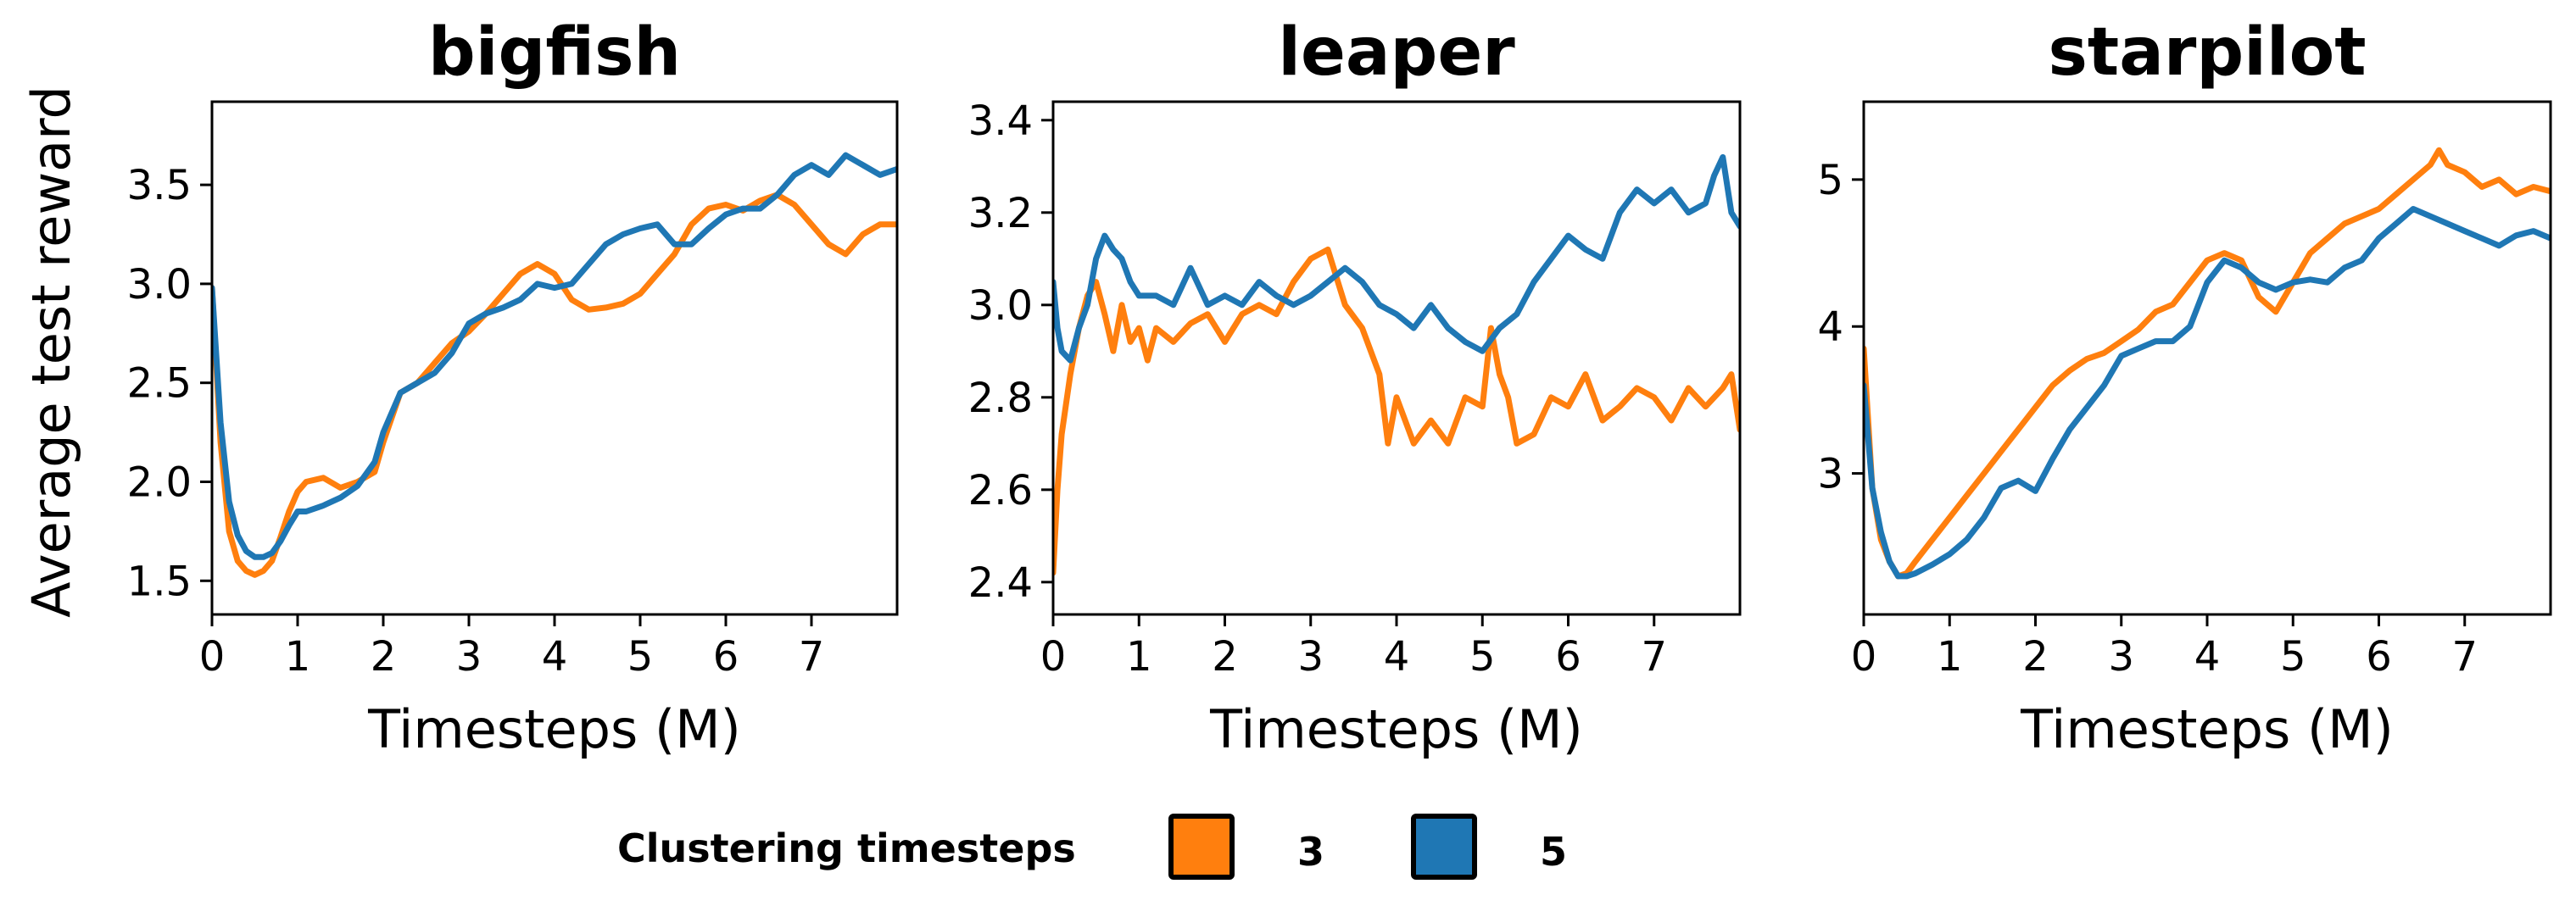 The width and height of the screenshot is (2576, 906). What do you see at coordinates (1000, 121) in the screenshot?
I see `y-tick-label: 3.4` at bounding box center [1000, 121].